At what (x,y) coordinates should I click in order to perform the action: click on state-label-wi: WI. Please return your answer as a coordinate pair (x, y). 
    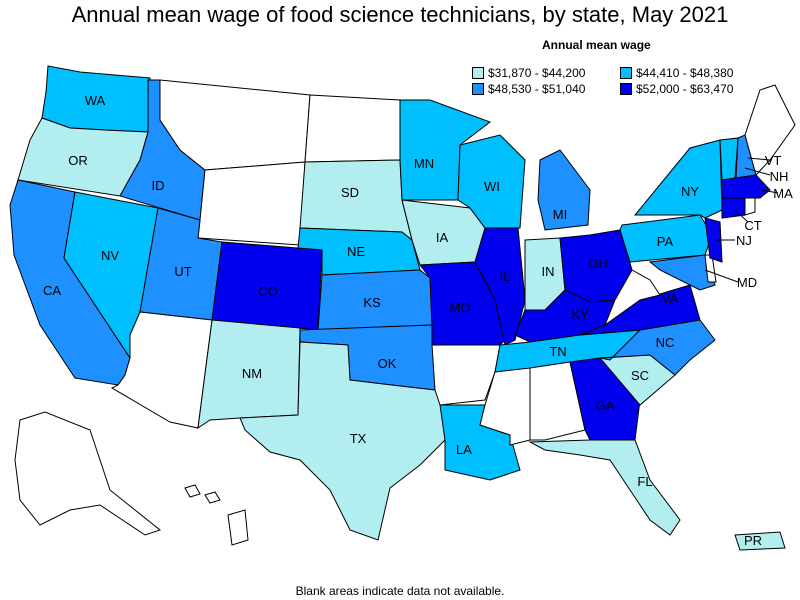
    Looking at the image, I should click on (492, 186).